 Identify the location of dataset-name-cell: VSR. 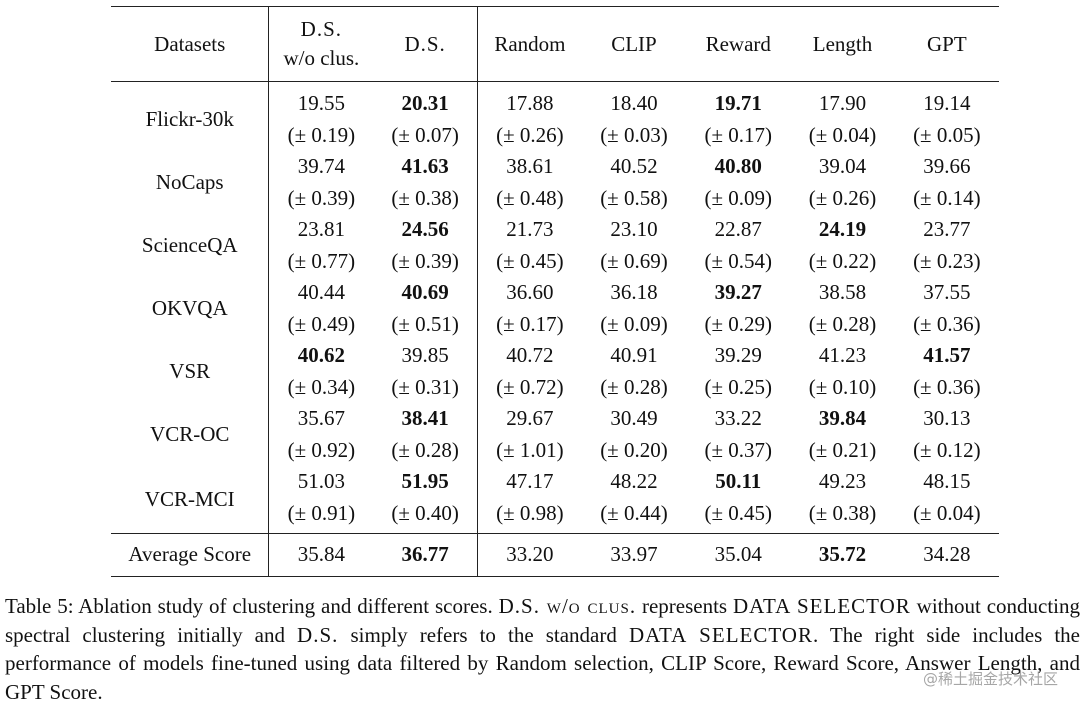
(190, 371).